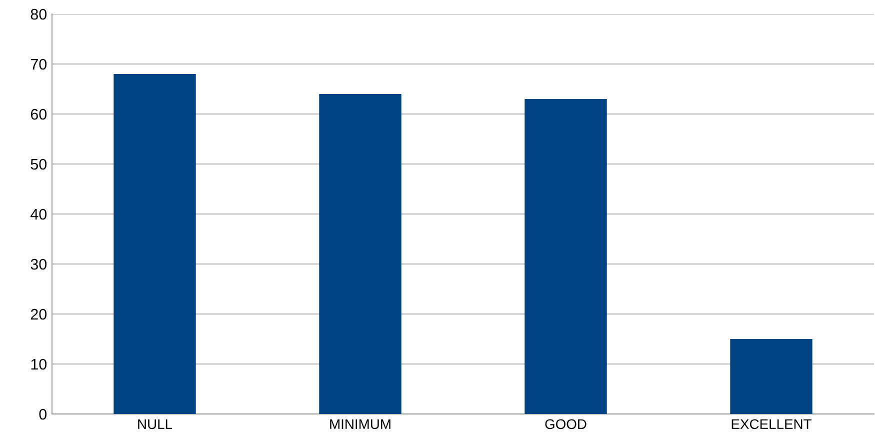 The height and width of the screenshot is (448, 875). I want to click on x-tick-label: EXCELLENT, so click(772, 424).